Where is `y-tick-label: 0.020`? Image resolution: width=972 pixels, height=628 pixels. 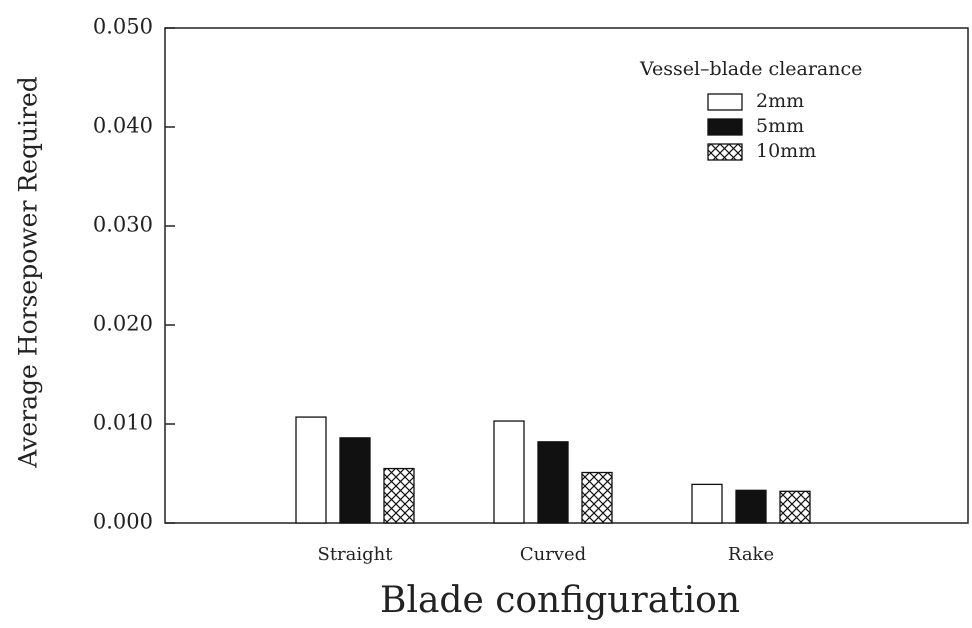 y-tick-label: 0.020 is located at coordinates (123, 324).